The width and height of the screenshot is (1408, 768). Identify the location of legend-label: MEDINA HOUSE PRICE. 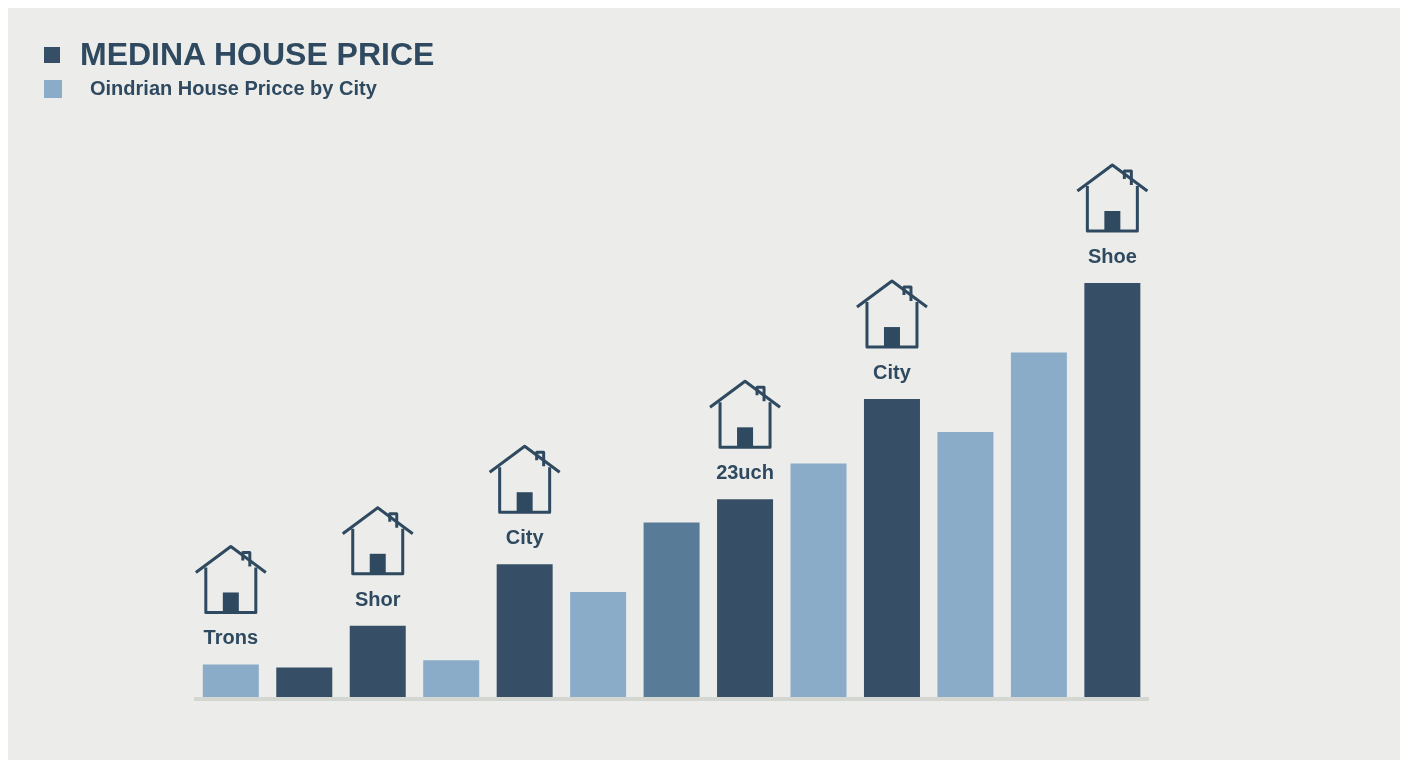
(257, 54).